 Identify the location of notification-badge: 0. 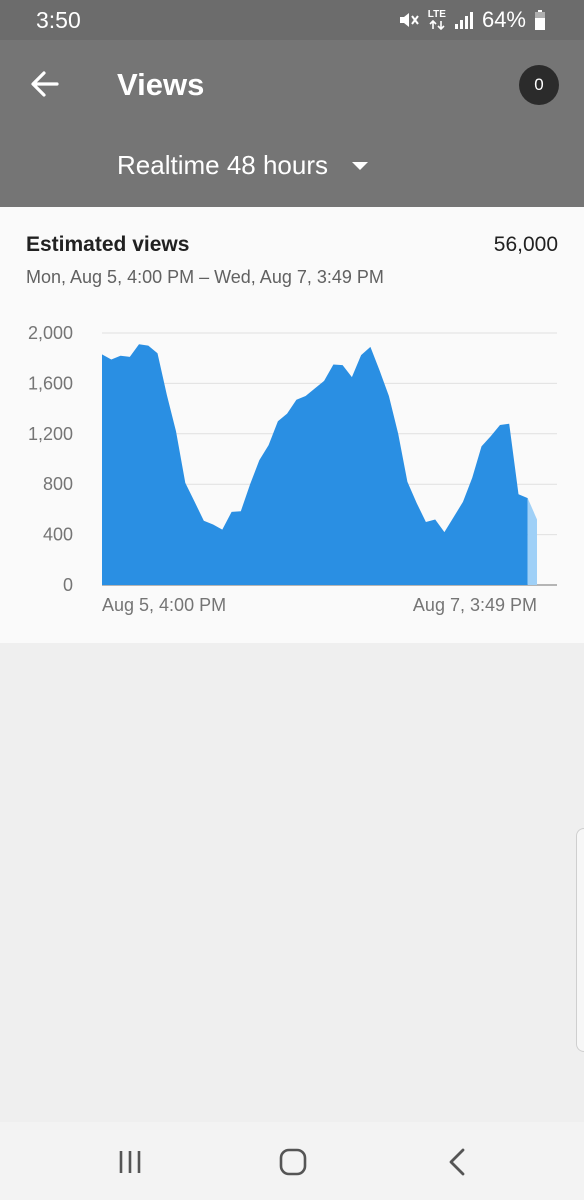
(539, 85).